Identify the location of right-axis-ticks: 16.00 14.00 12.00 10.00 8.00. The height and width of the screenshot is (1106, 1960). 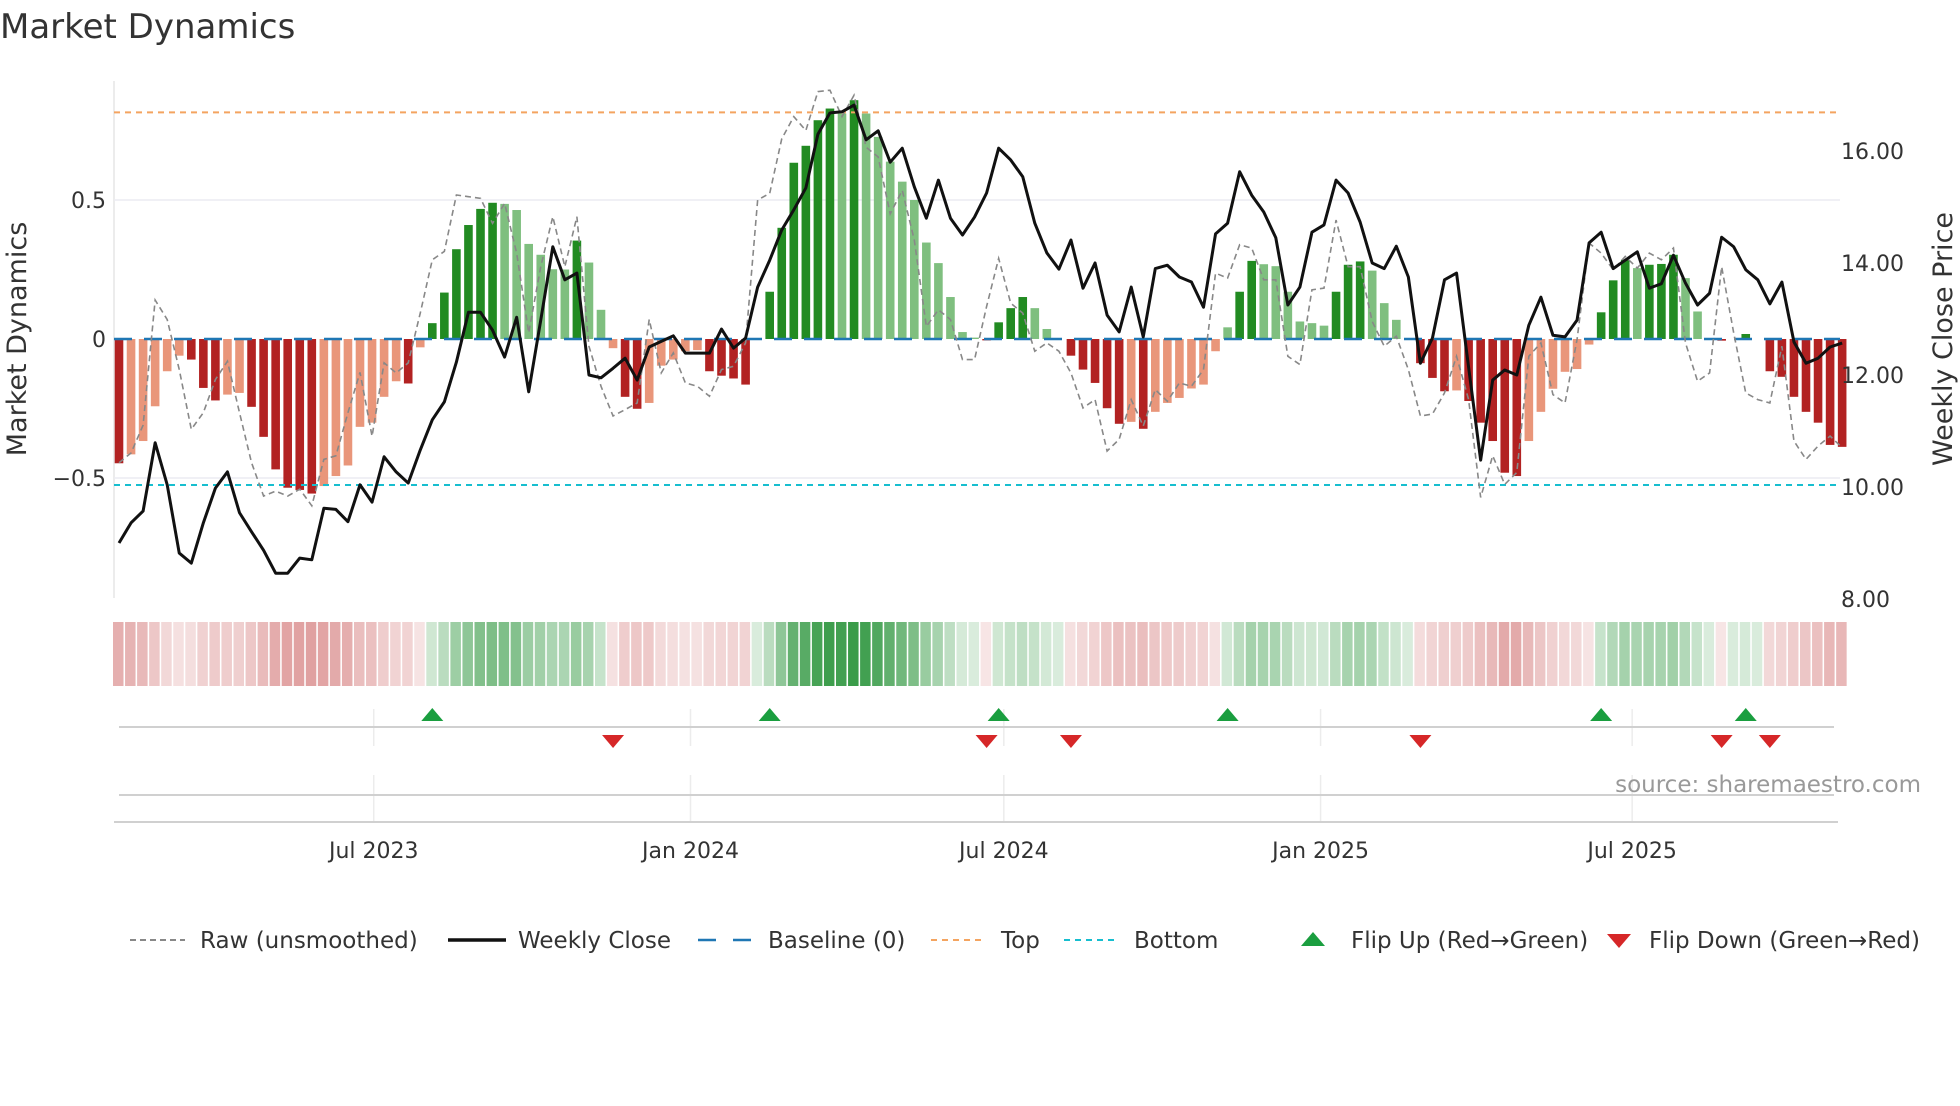
(1872, 376).